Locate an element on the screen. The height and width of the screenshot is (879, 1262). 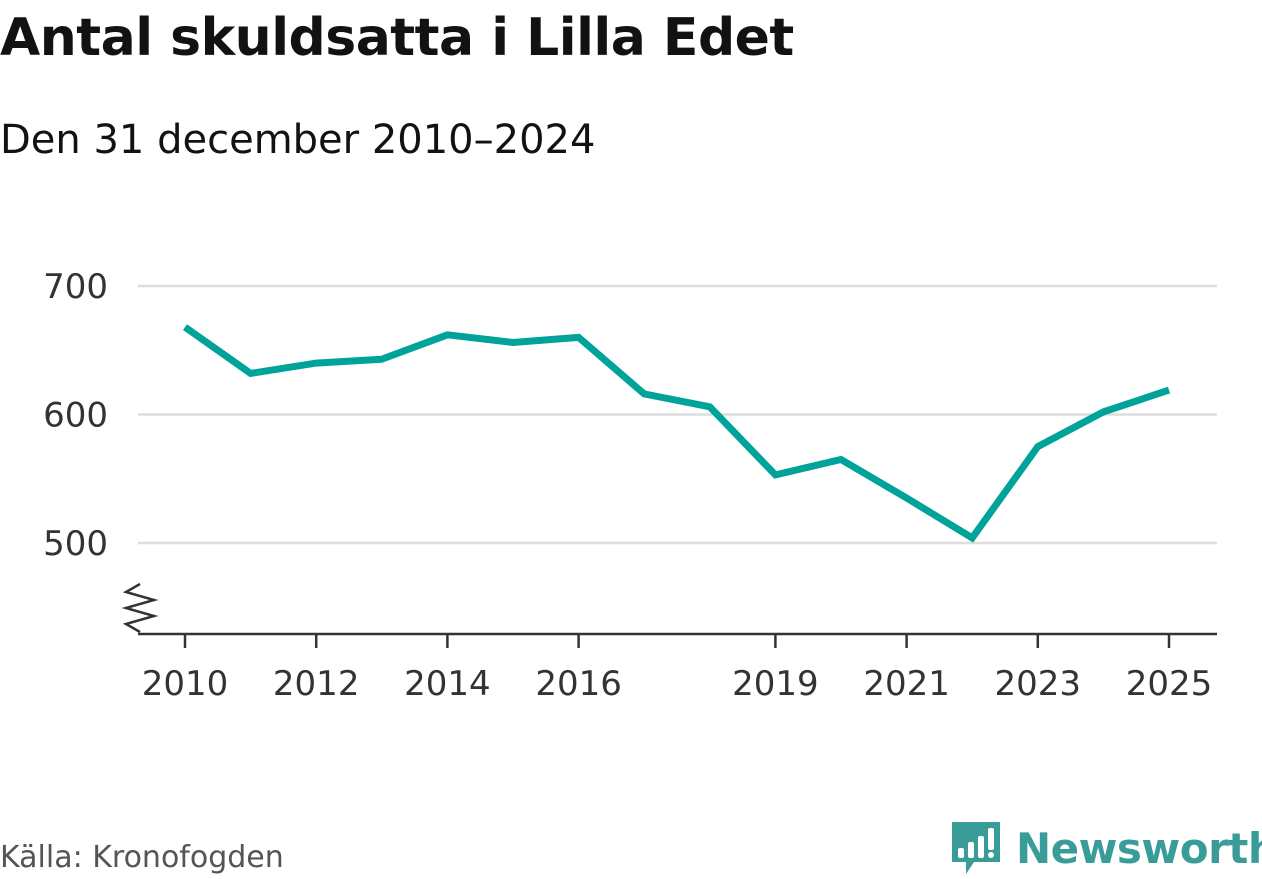
brand-logo: Newsworthy is located at coordinates (1106, 848).